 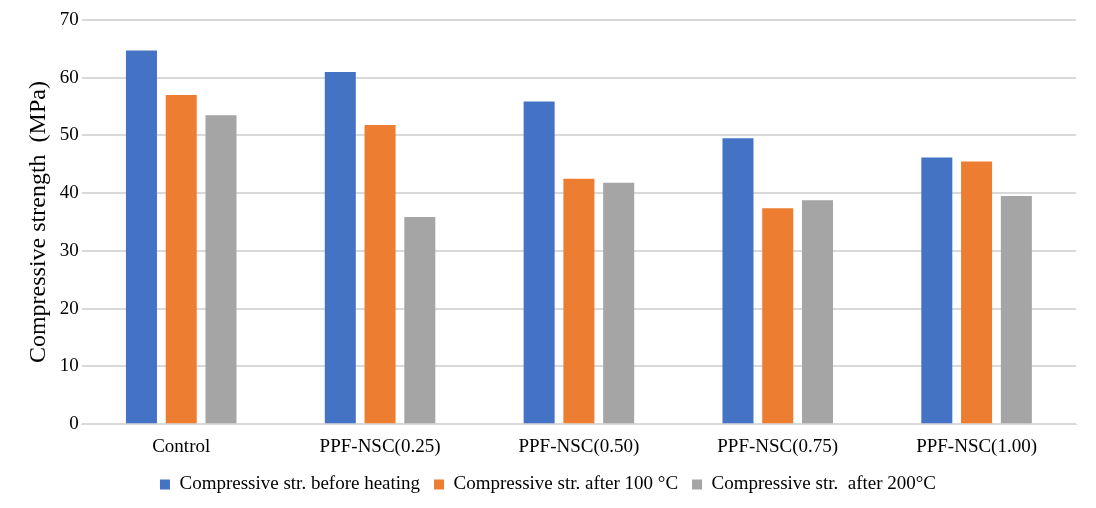 What do you see at coordinates (69, 134) in the screenshot?
I see `y-tick-label: 50` at bounding box center [69, 134].